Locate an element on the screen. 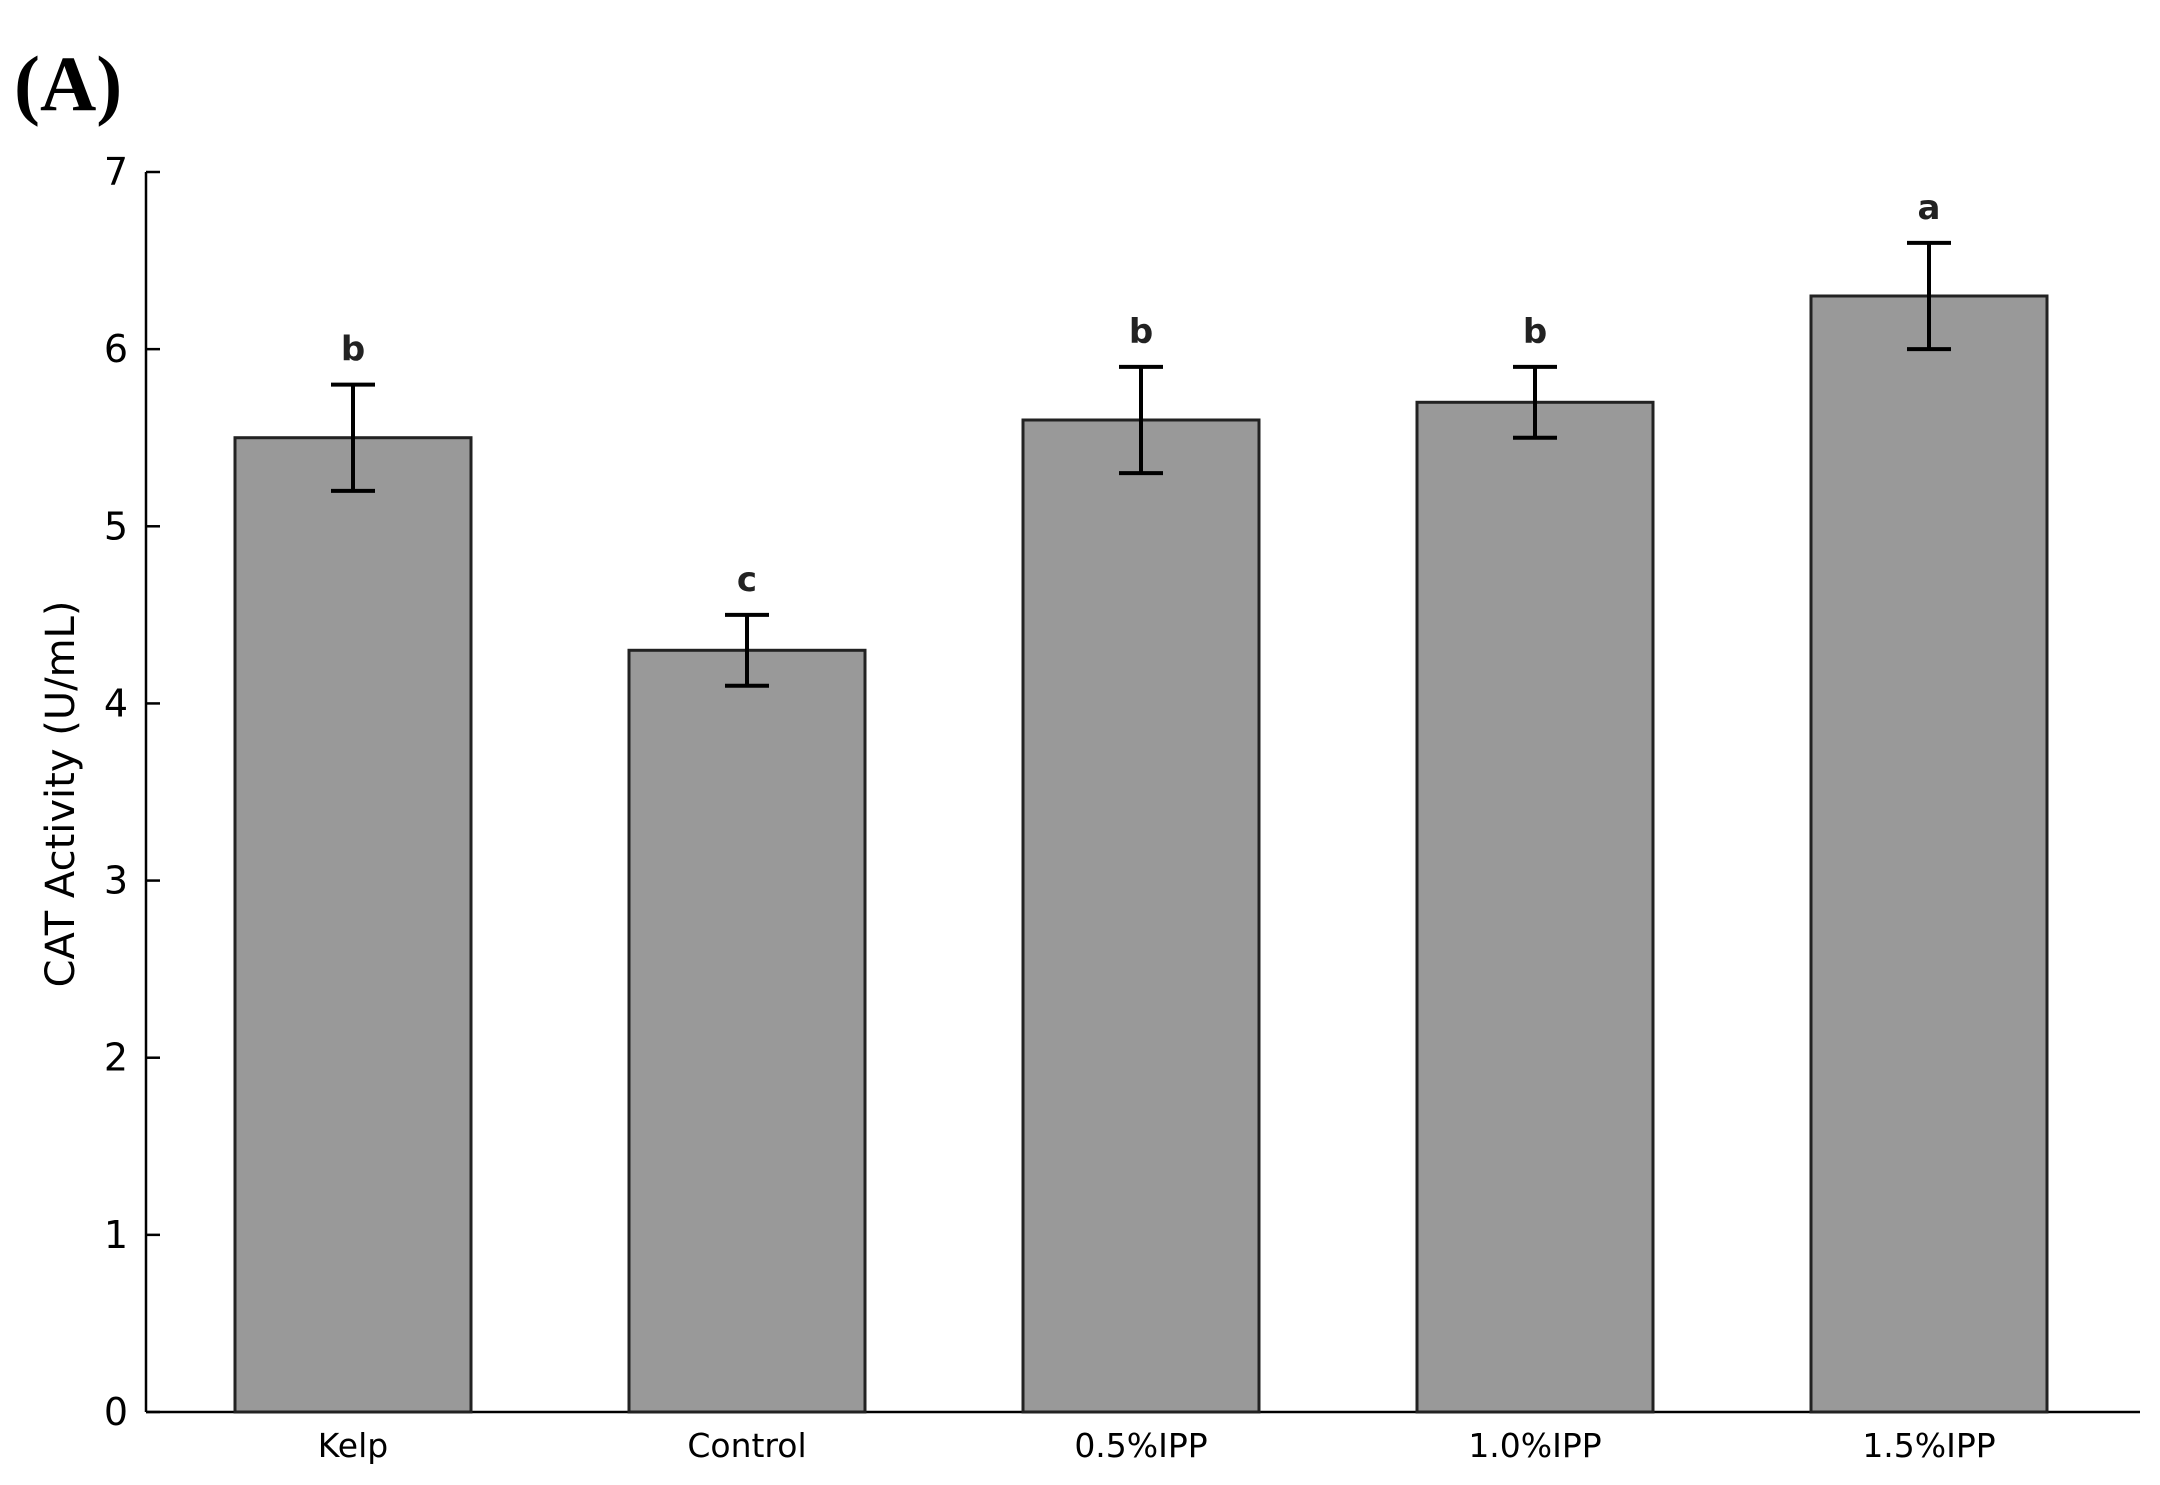 The image size is (2160, 1485). panel-label: (A) is located at coordinates (68, 83).